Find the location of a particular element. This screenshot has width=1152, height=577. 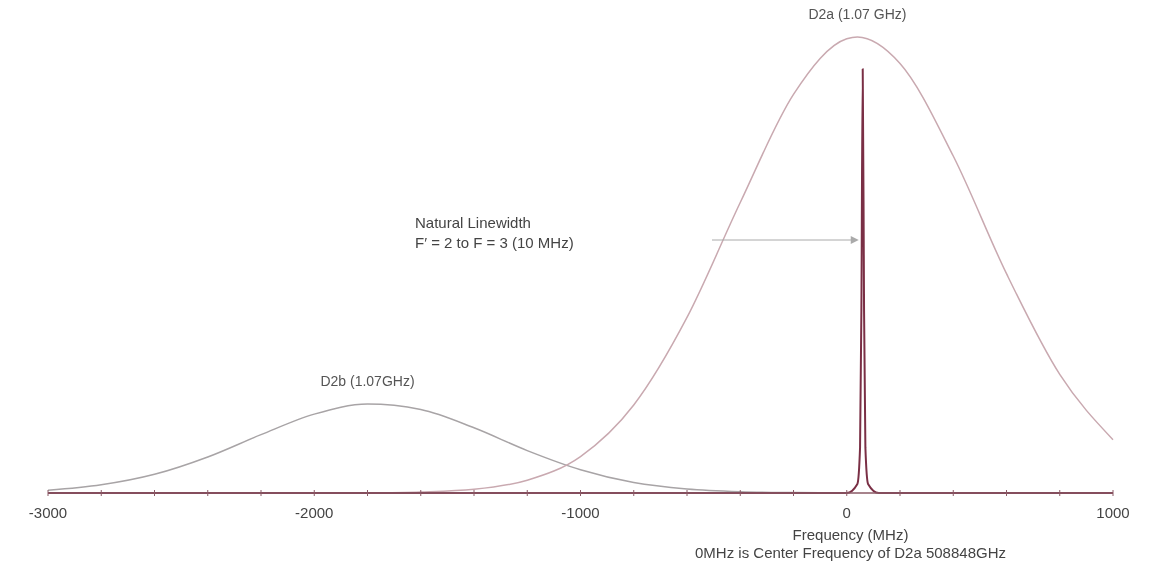

x-tick-label: -1000 is located at coordinates (580, 512).